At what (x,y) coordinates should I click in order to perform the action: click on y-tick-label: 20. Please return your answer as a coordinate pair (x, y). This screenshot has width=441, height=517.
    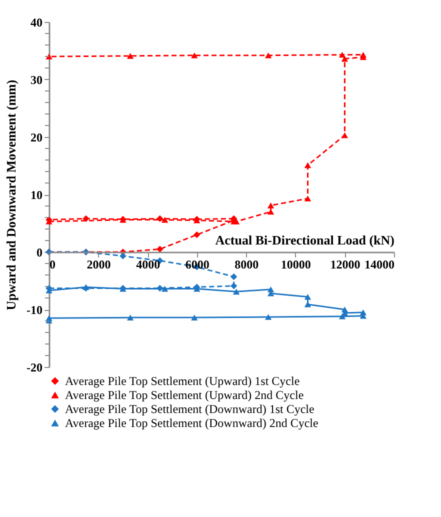
    Looking at the image, I should click on (36, 137).